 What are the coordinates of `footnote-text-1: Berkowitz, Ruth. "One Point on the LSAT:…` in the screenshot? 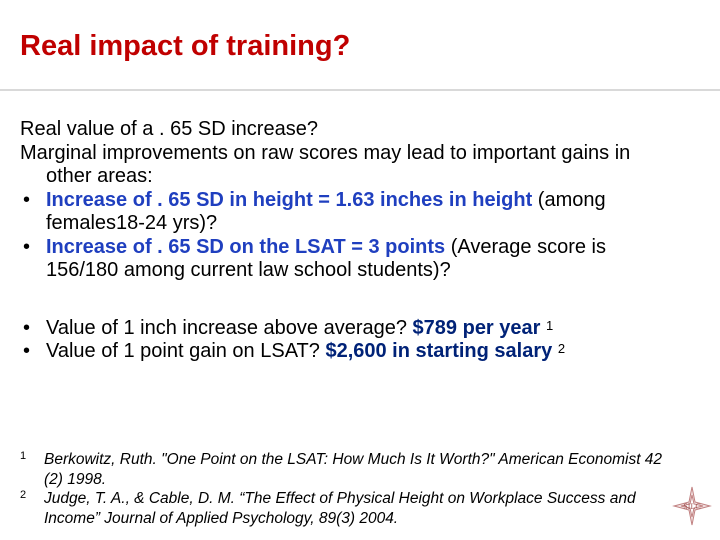 It's located at (353, 469).